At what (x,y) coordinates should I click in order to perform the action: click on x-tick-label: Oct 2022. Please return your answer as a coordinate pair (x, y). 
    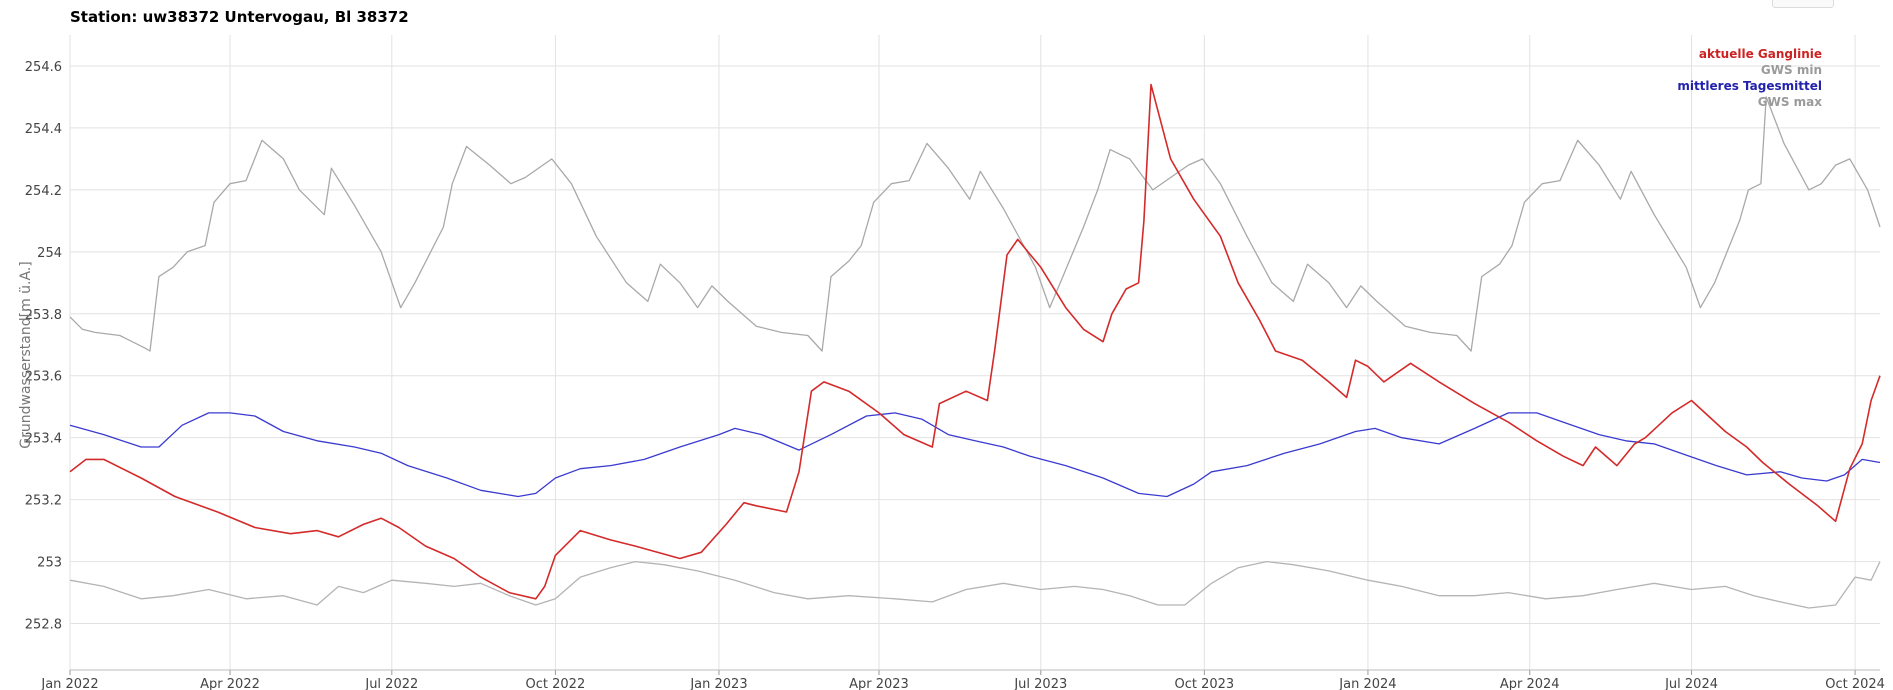
    Looking at the image, I should click on (556, 683).